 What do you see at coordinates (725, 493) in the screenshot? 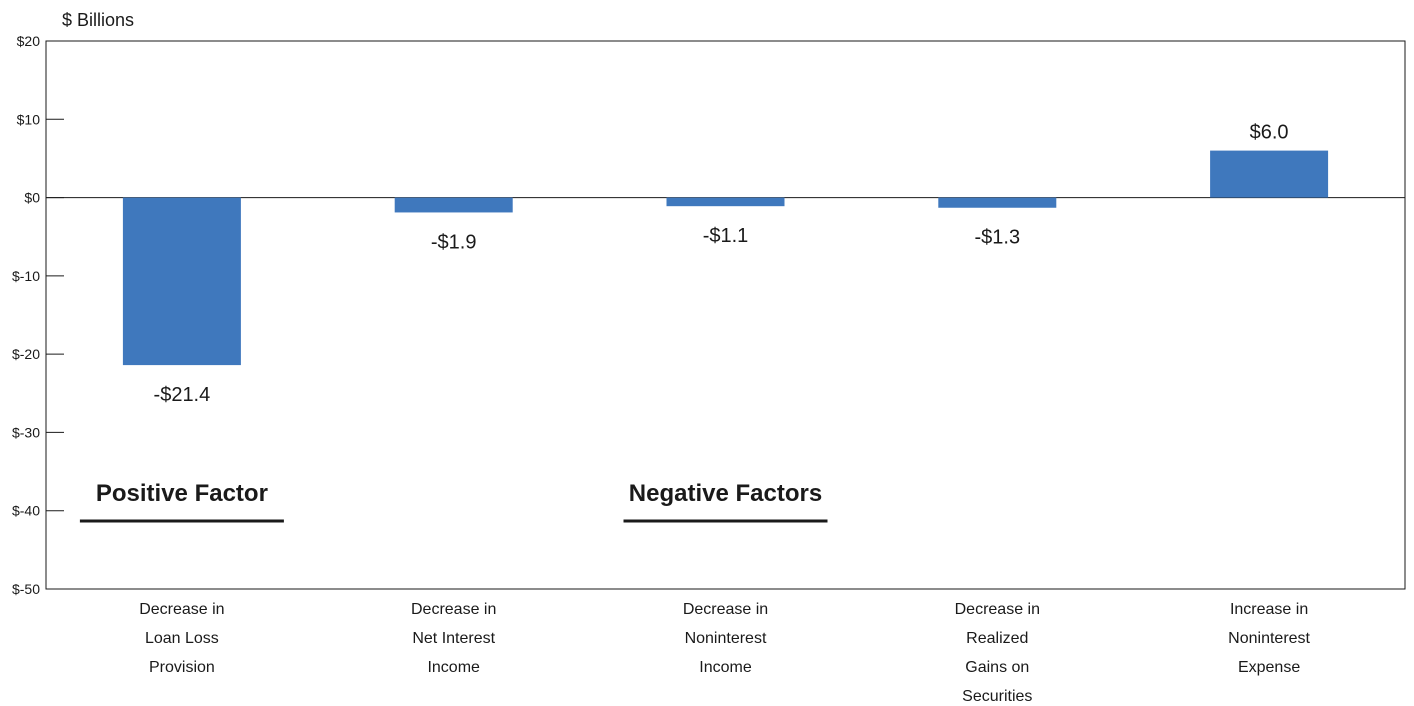
I see `group-annotation-label: Negative Factors` at bounding box center [725, 493].